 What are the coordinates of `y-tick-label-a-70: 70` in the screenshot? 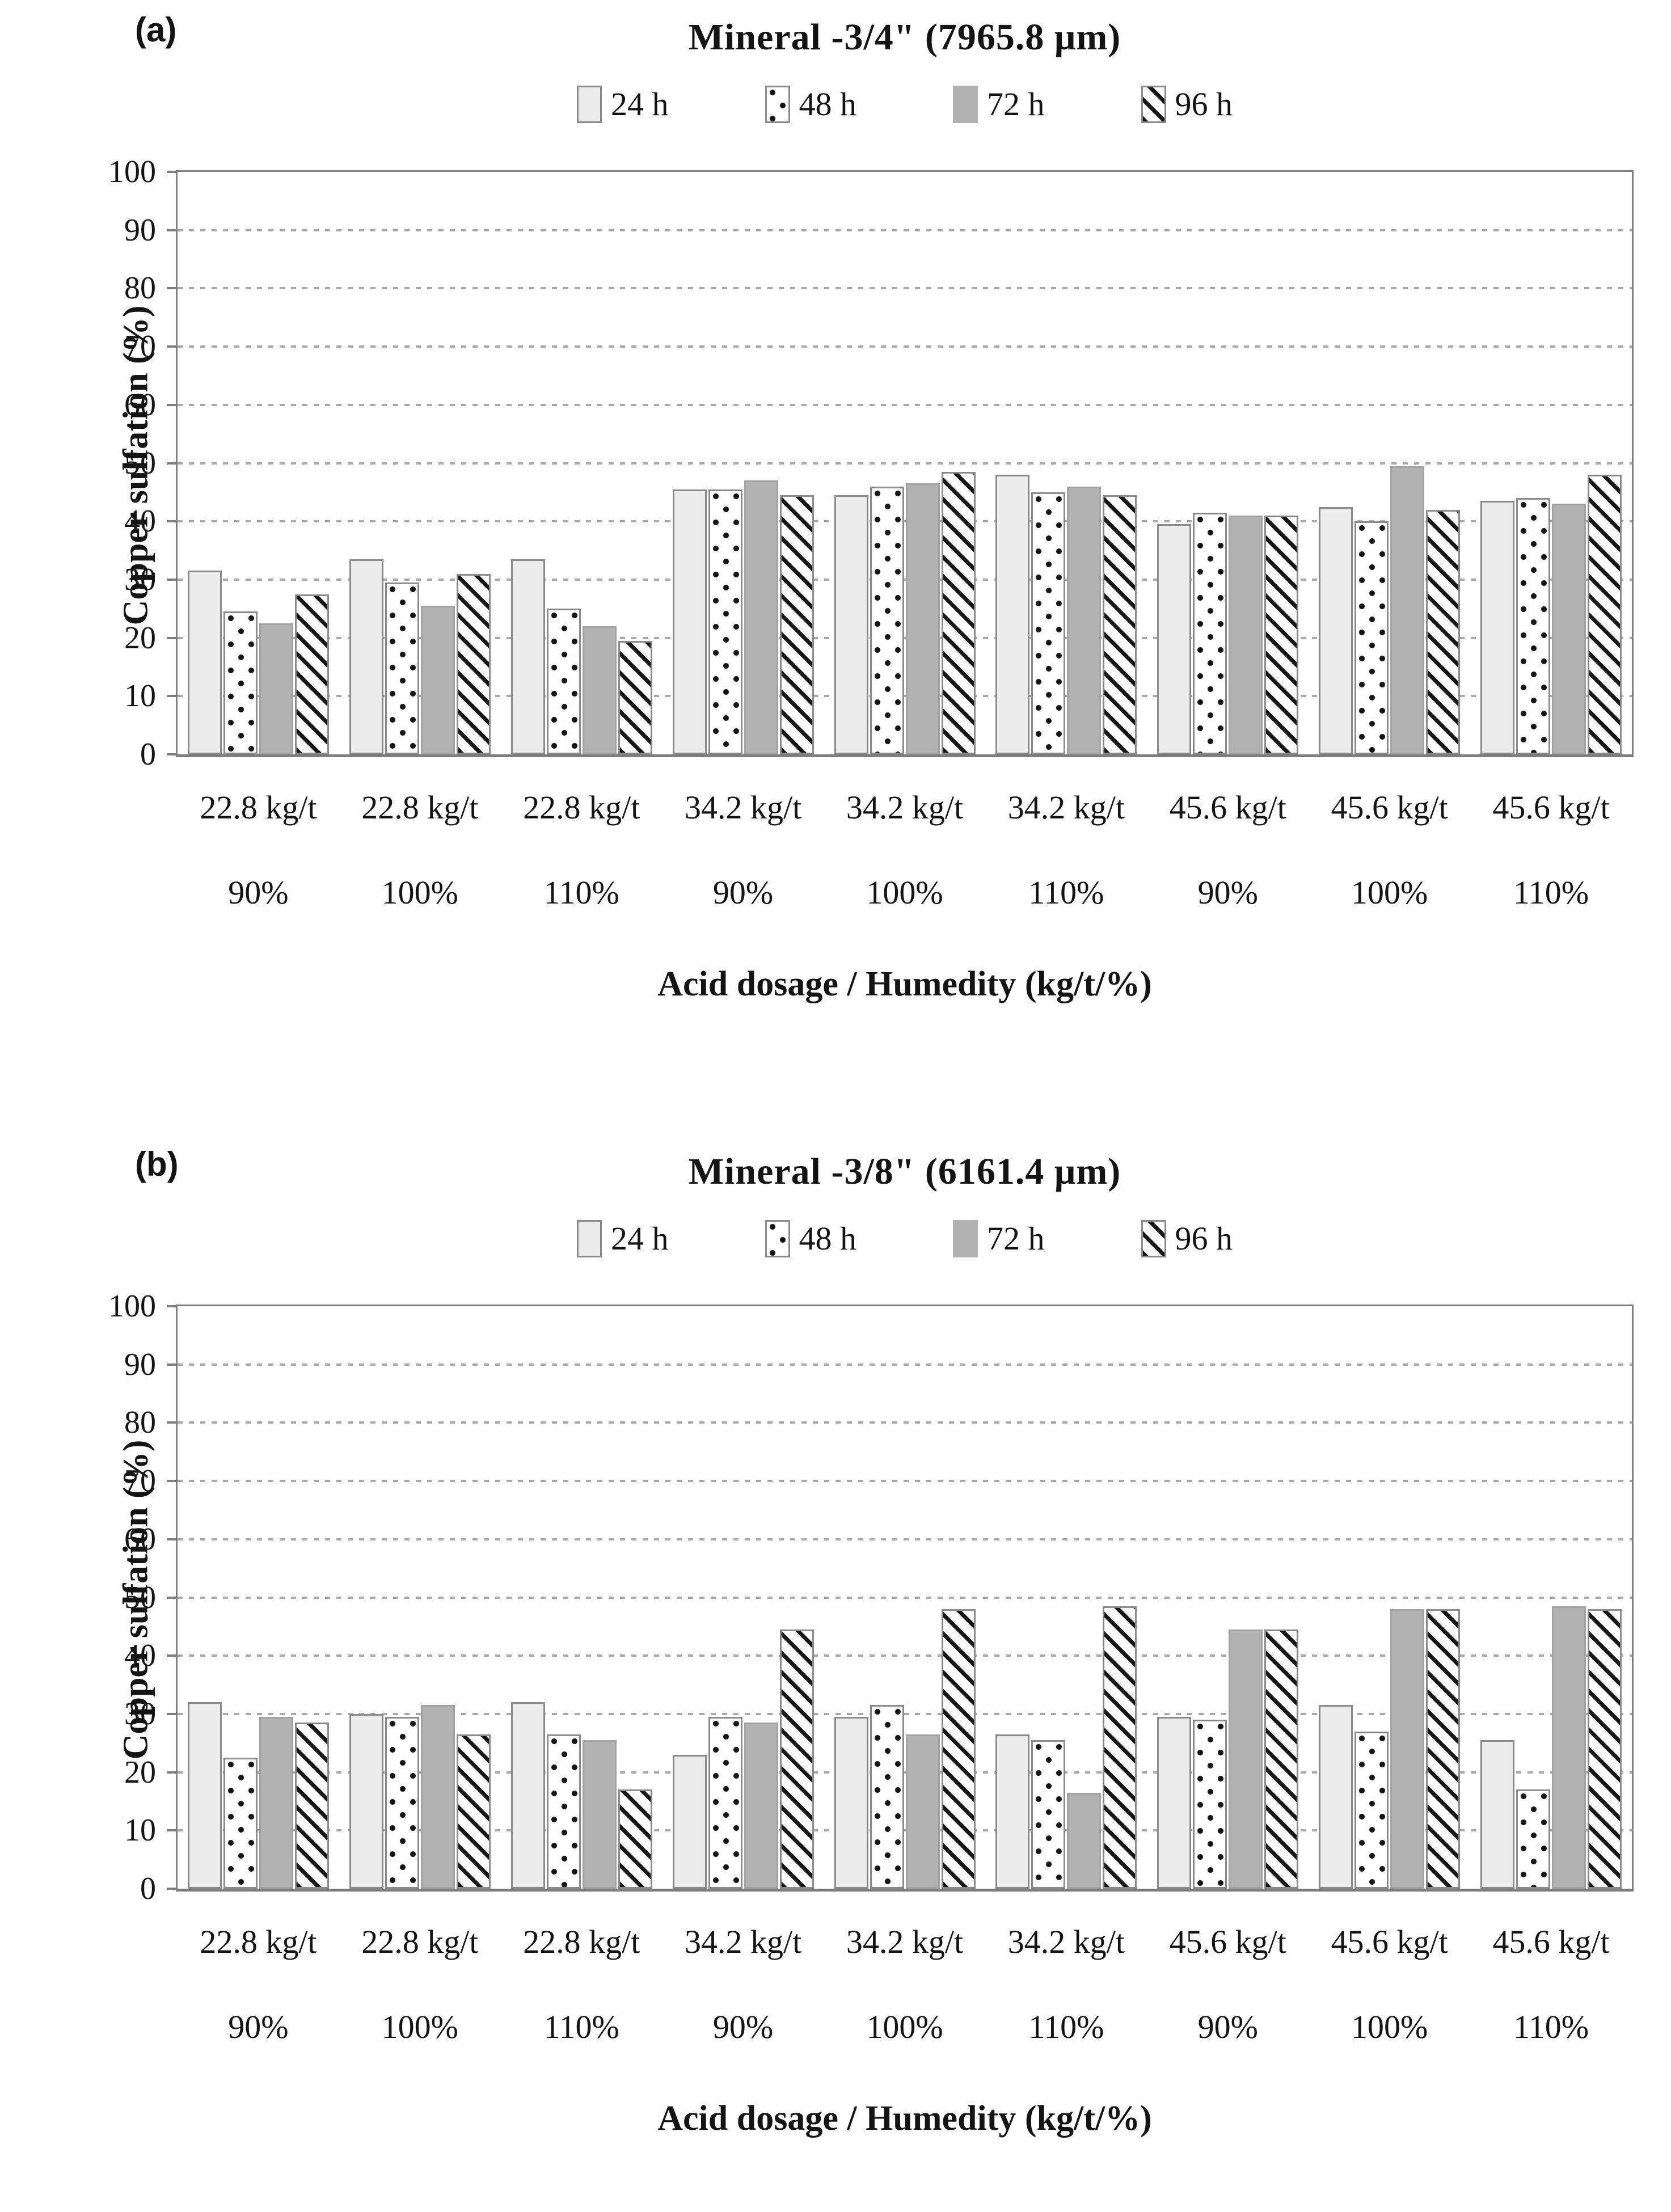 It's located at (140, 347).